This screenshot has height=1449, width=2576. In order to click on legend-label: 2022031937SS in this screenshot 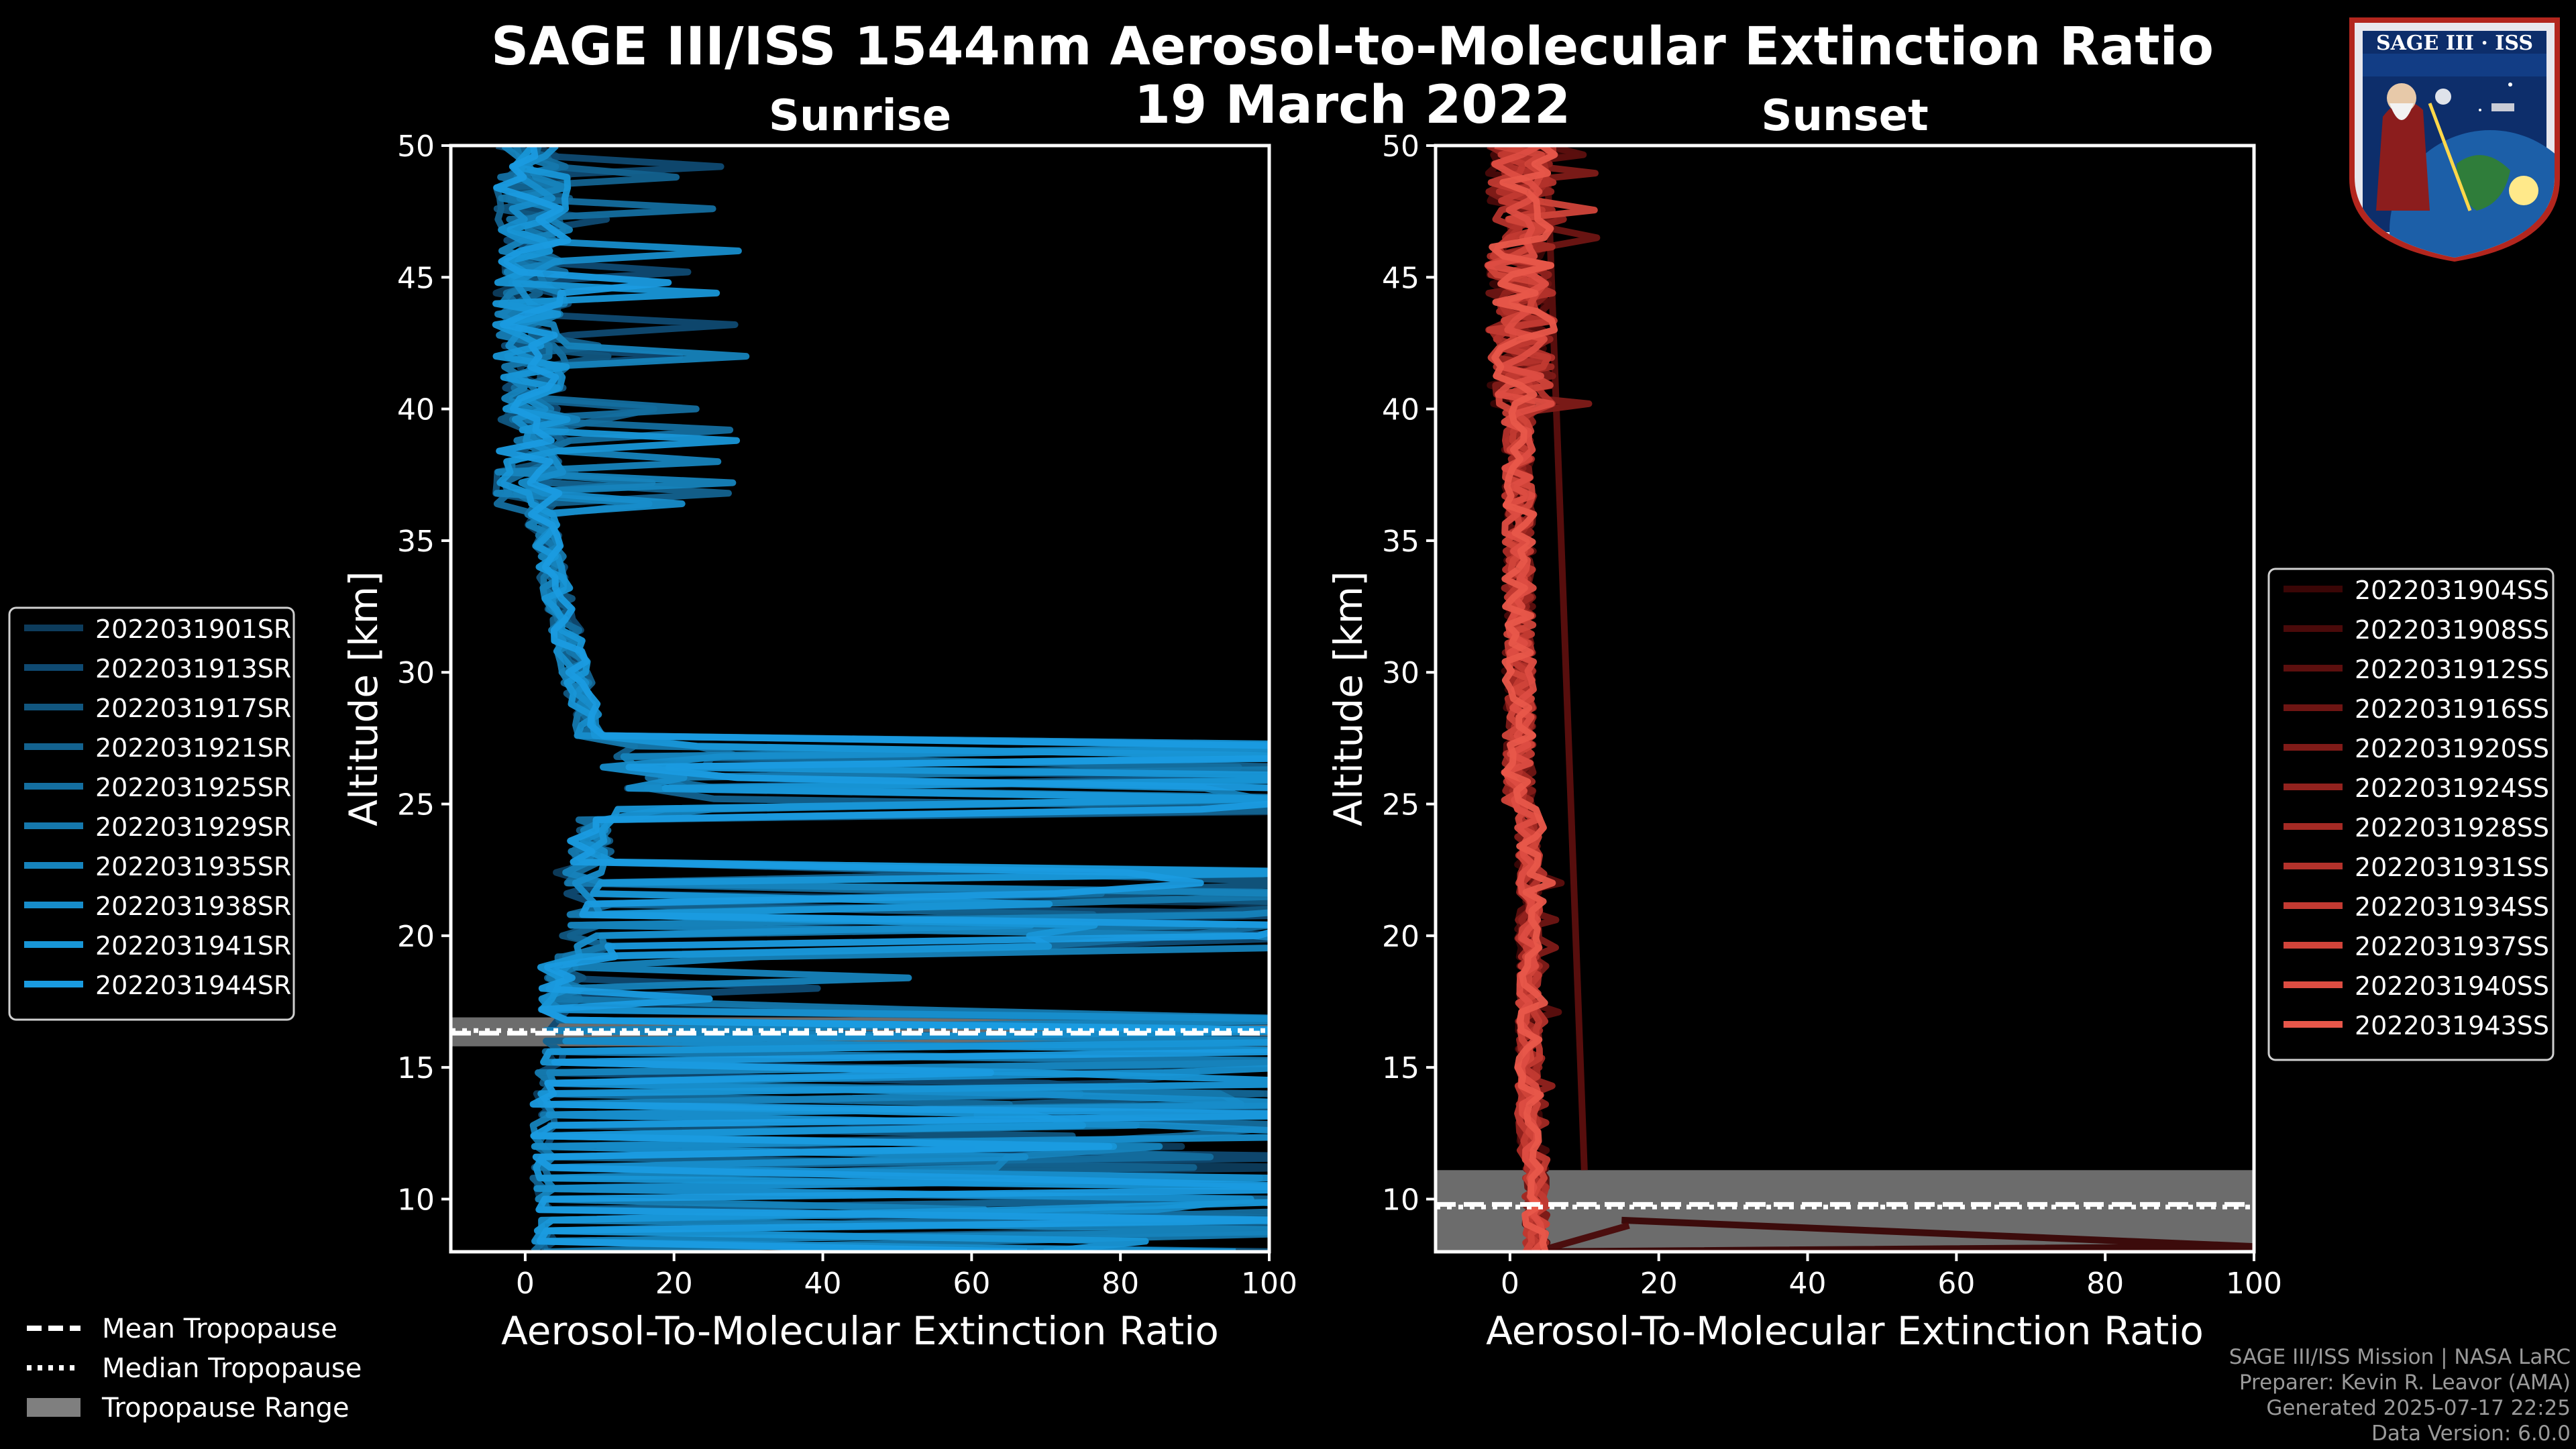, I will do `click(2452, 946)`.